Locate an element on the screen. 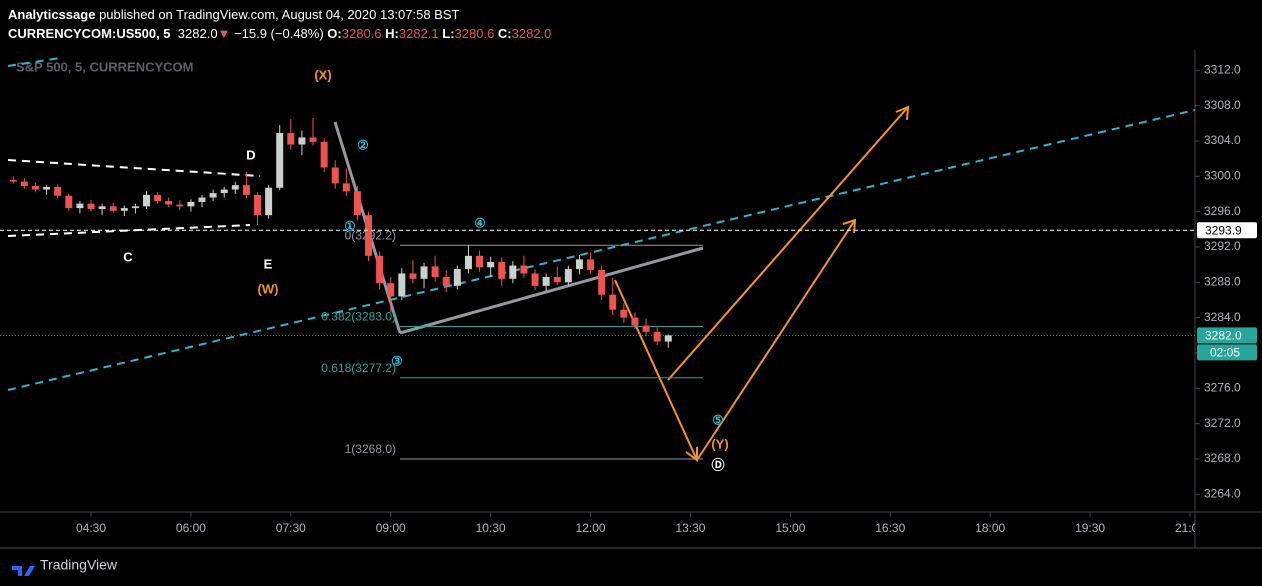 Image resolution: width=1262 pixels, height=586 pixels. direction: ▼ is located at coordinates (224, 33).